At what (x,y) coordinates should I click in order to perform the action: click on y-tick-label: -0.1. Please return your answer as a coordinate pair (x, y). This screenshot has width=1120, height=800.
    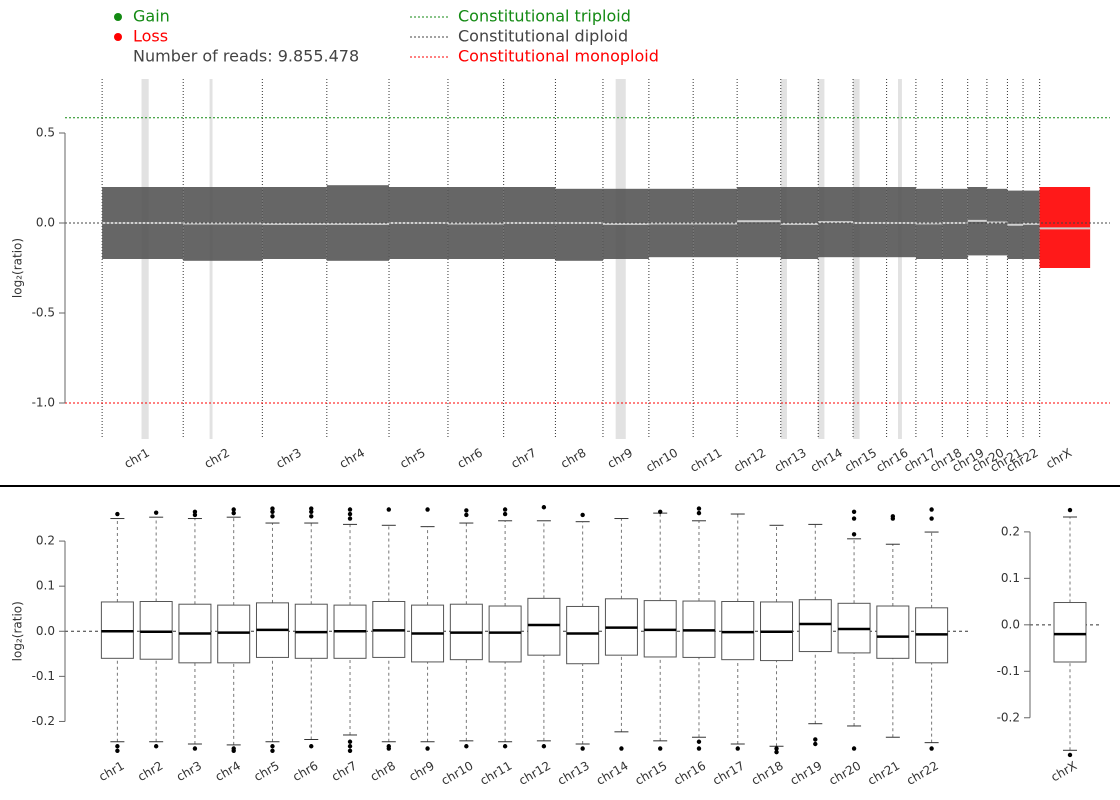
    Looking at the image, I should click on (1008, 671).